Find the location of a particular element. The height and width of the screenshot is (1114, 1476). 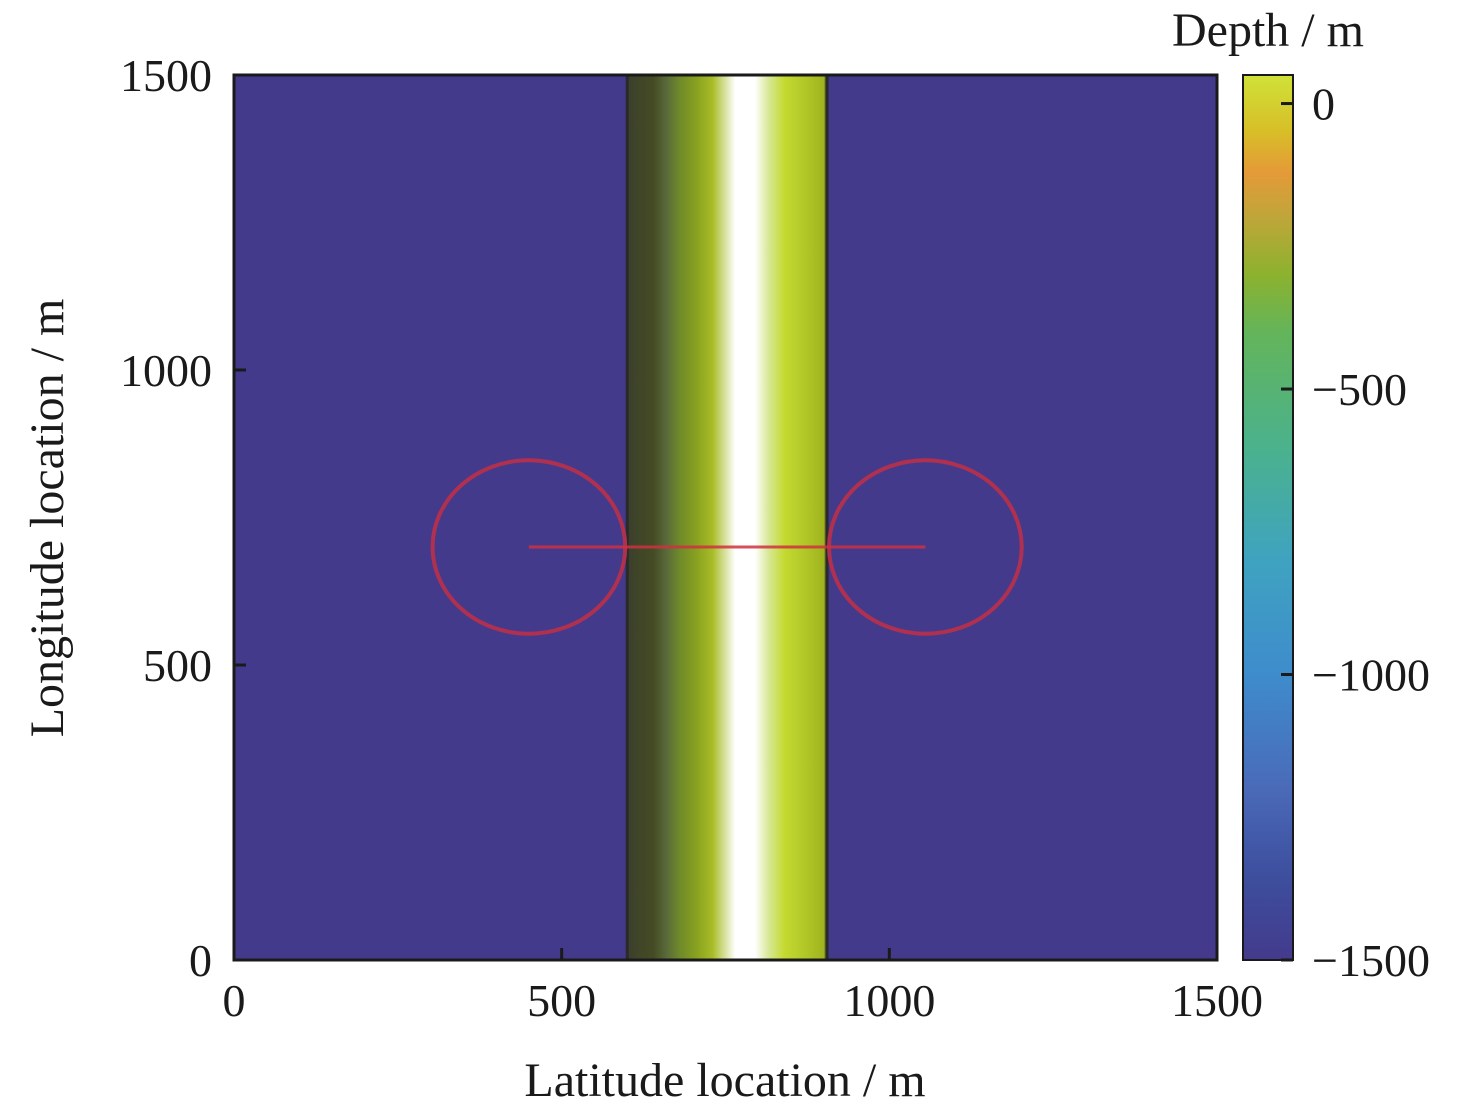

y-tick-label: 1000 is located at coordinates (166, 370).